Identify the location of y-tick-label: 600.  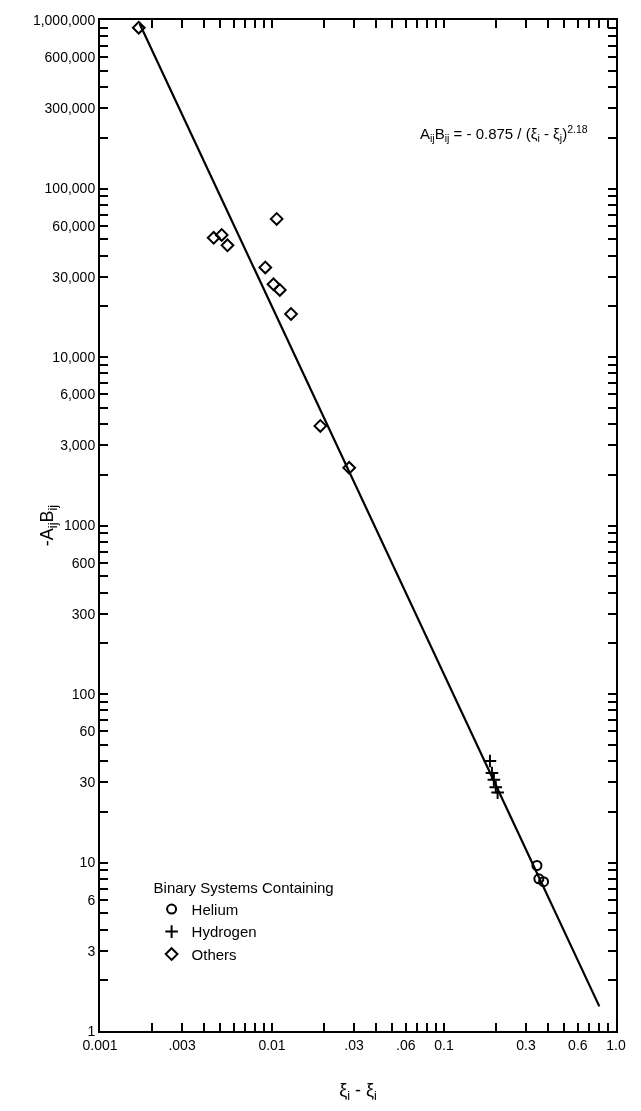
(83, 562).